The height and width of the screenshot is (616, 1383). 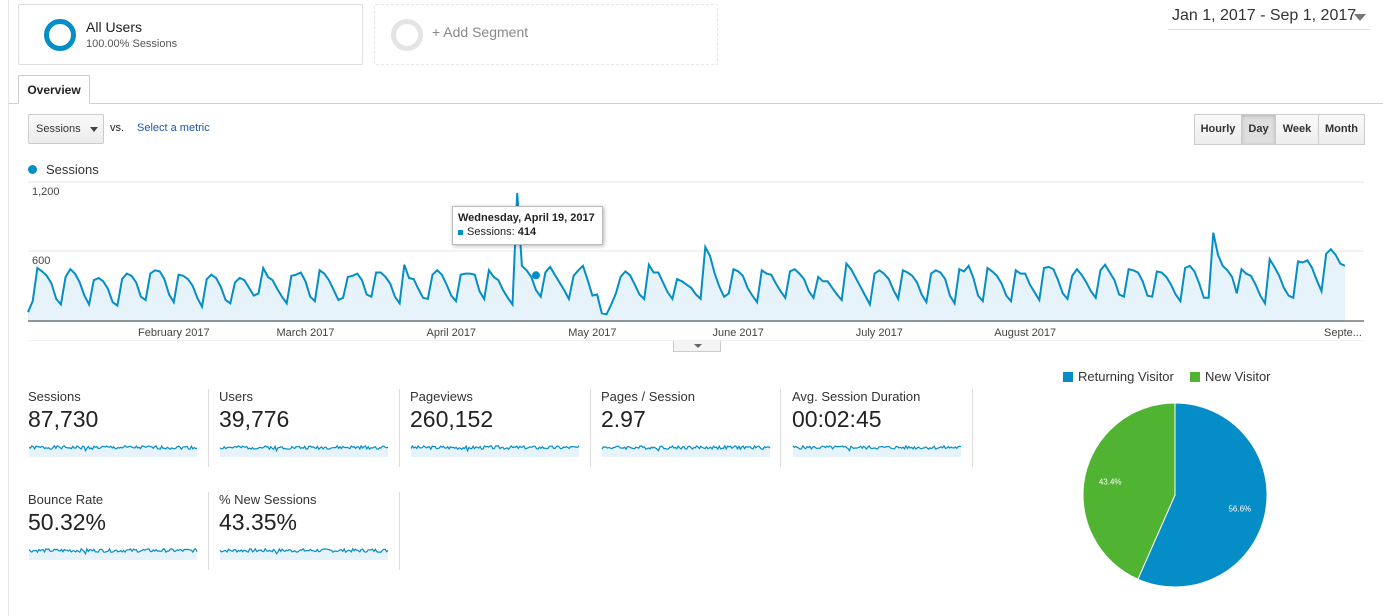 I want to click on scorecard-bounce-rate: Bounce Rate 50.32%, so click(x=114, y=532).